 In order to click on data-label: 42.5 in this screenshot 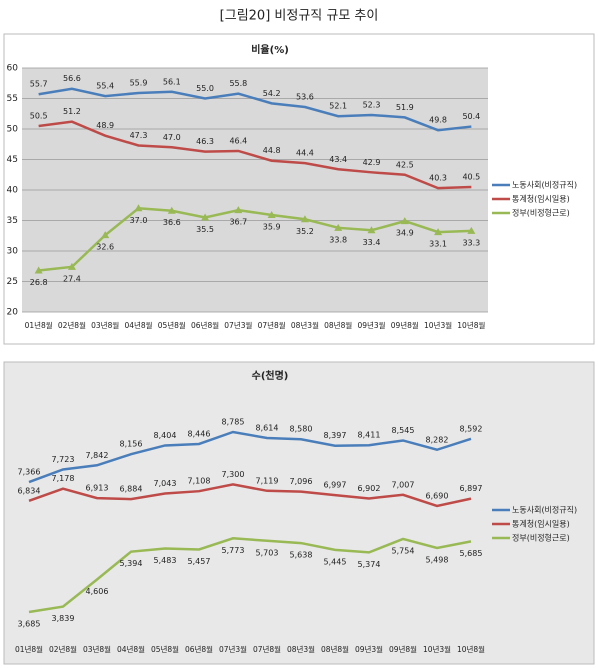, I will do `click(405, 164)`.